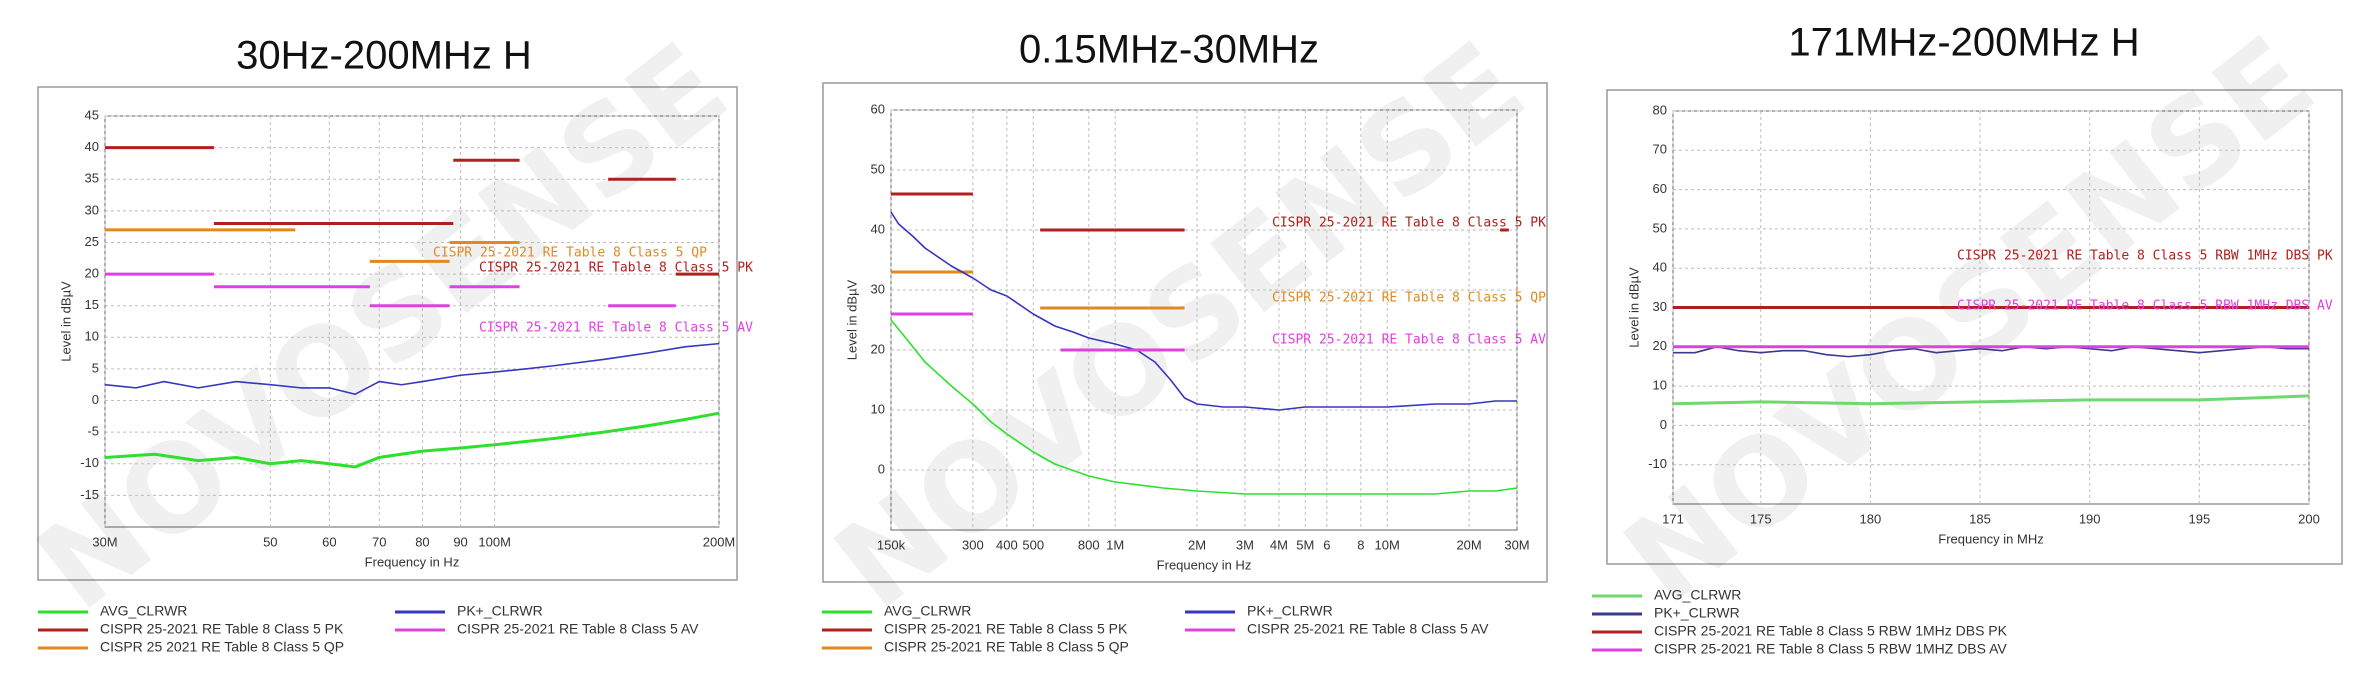  I want to click on x-tick-label: 300, so click(973, 544).